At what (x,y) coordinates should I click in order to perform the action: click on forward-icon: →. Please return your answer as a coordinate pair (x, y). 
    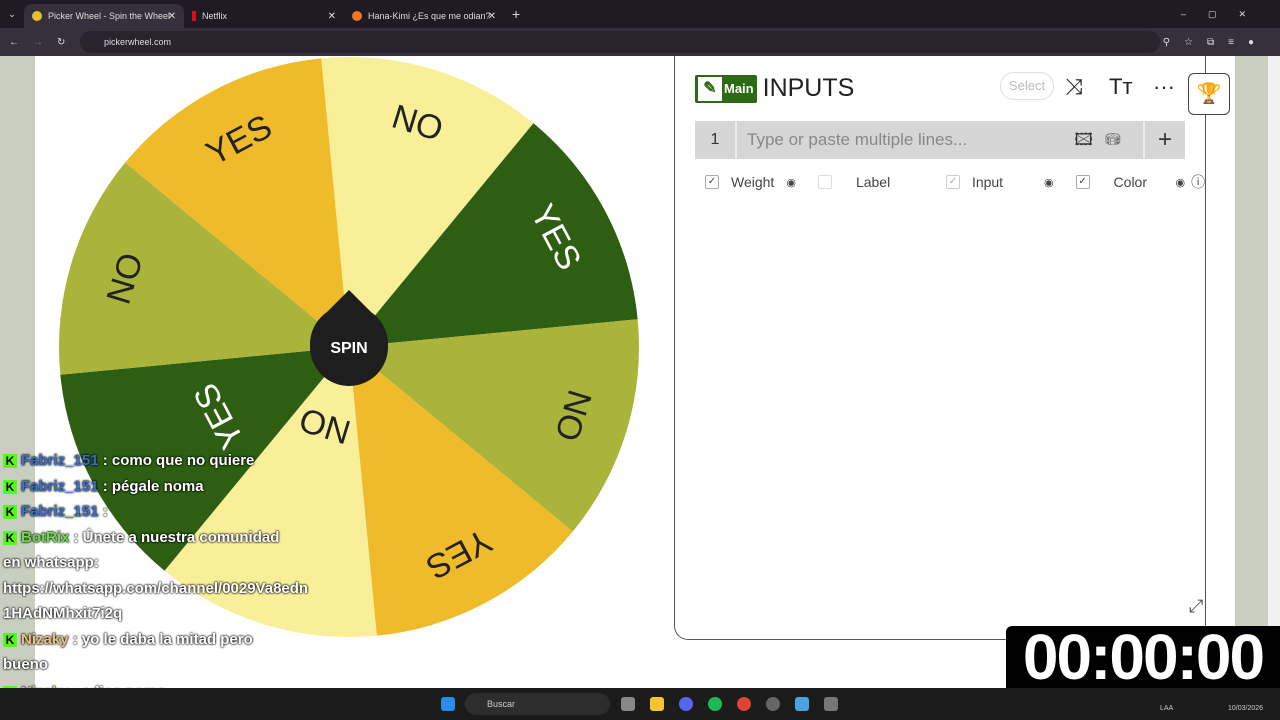
    Looking at the image, I should click on (38, 42).